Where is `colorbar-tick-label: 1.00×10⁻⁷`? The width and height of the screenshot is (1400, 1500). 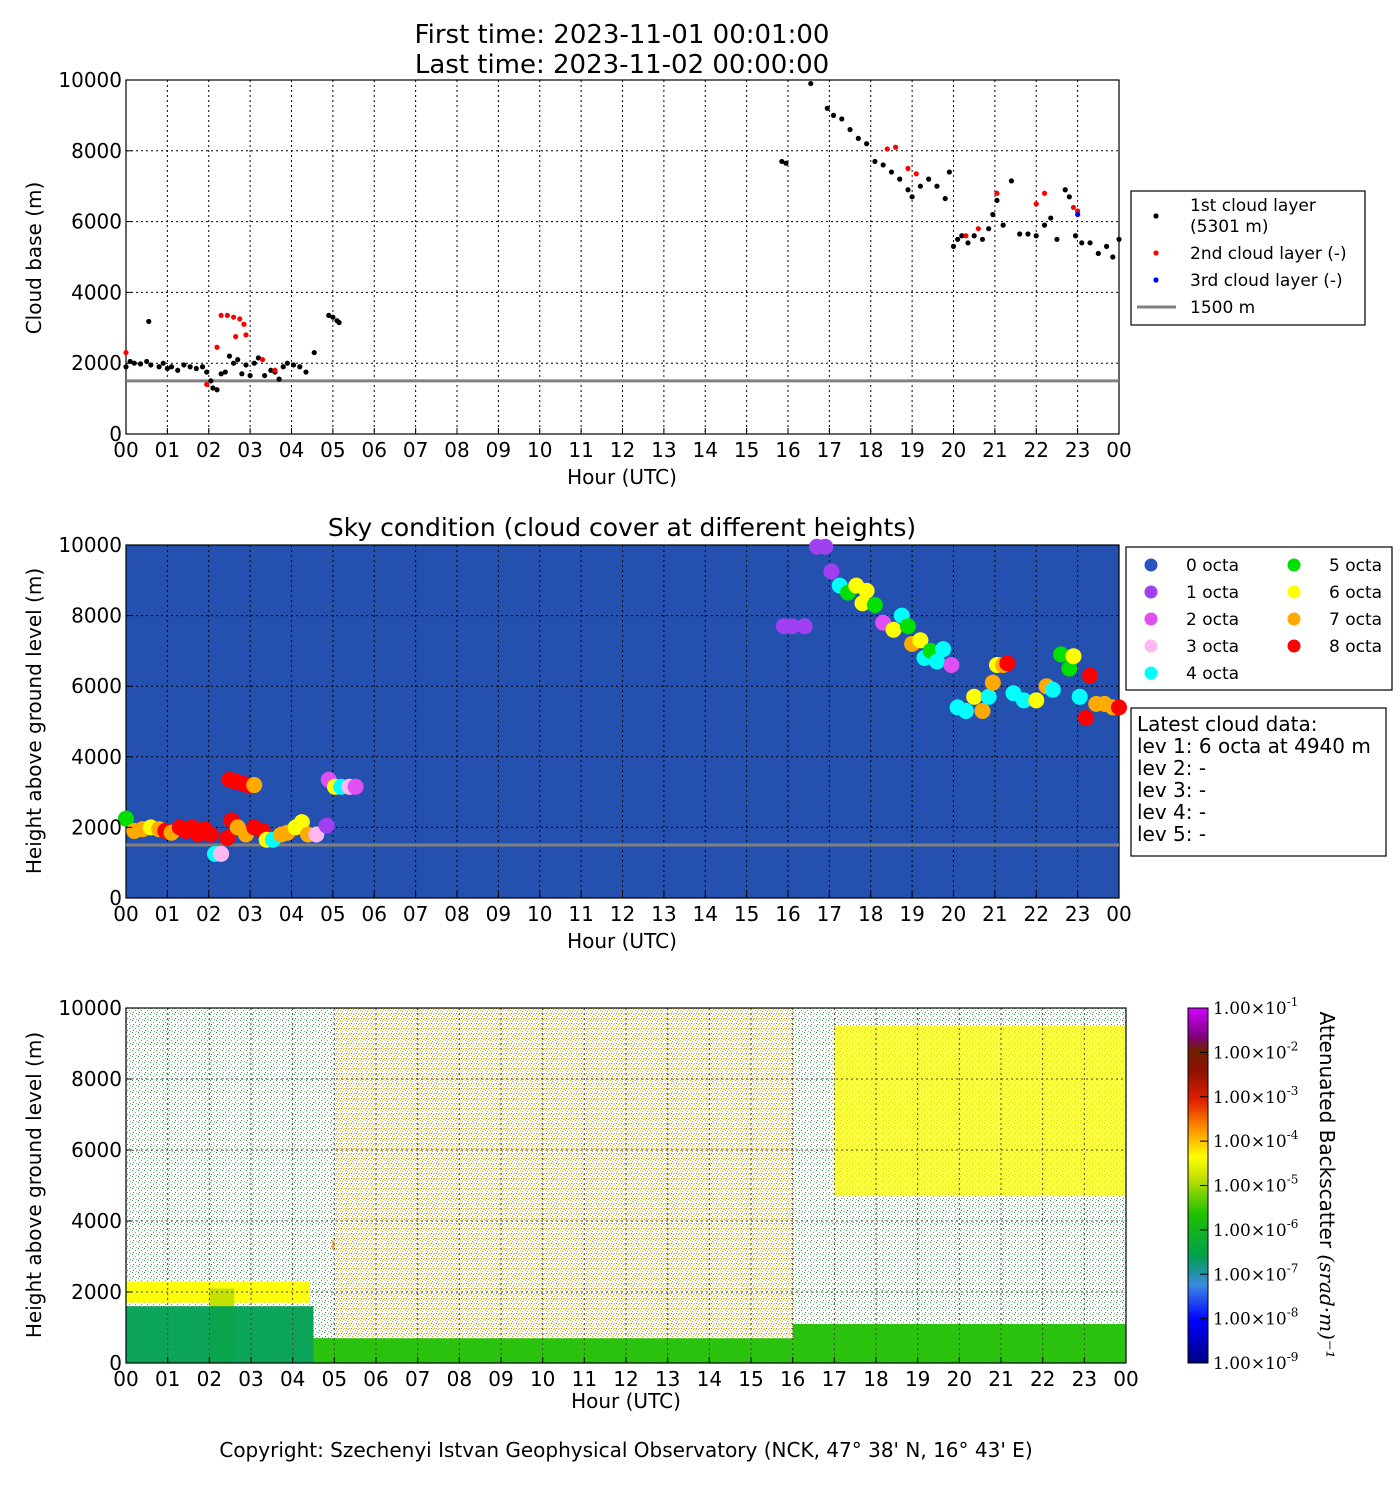 colorbar-tick-label: 1.00×10⁻⁷ is located at coordinates (1255, 1273).